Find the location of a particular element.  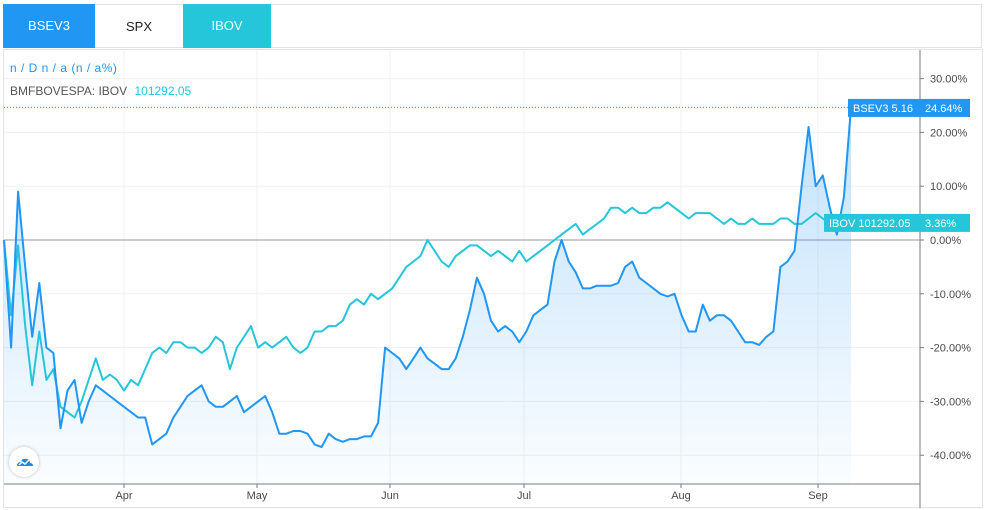

x-tick-label: May is located at coordinates (257, 496).